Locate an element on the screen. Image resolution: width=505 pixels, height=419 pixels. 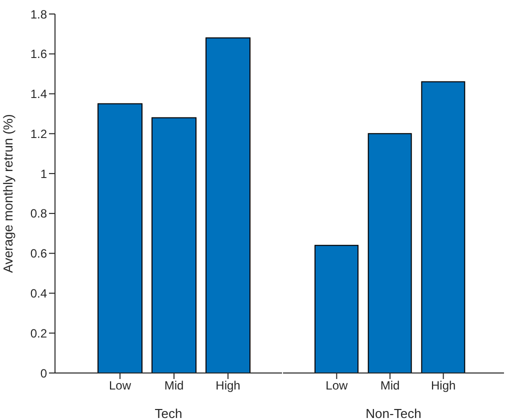
y-tick-label: 1.2 is located at coordinates (39, 133).